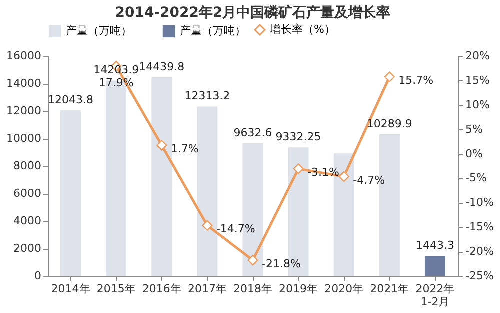 Image resolution: width=500 pixels, height=313 pixels. I want to click on y-tick-label: 0, so click(38, 276).